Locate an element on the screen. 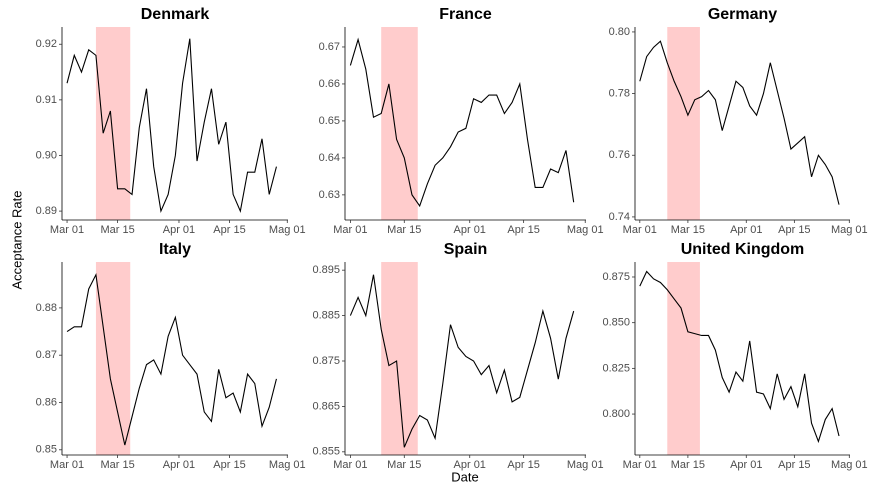 Image resolution: width=881 pixels, height=487 pixels. y-tick-label: 0.67 is located at coordinates (329, 47).